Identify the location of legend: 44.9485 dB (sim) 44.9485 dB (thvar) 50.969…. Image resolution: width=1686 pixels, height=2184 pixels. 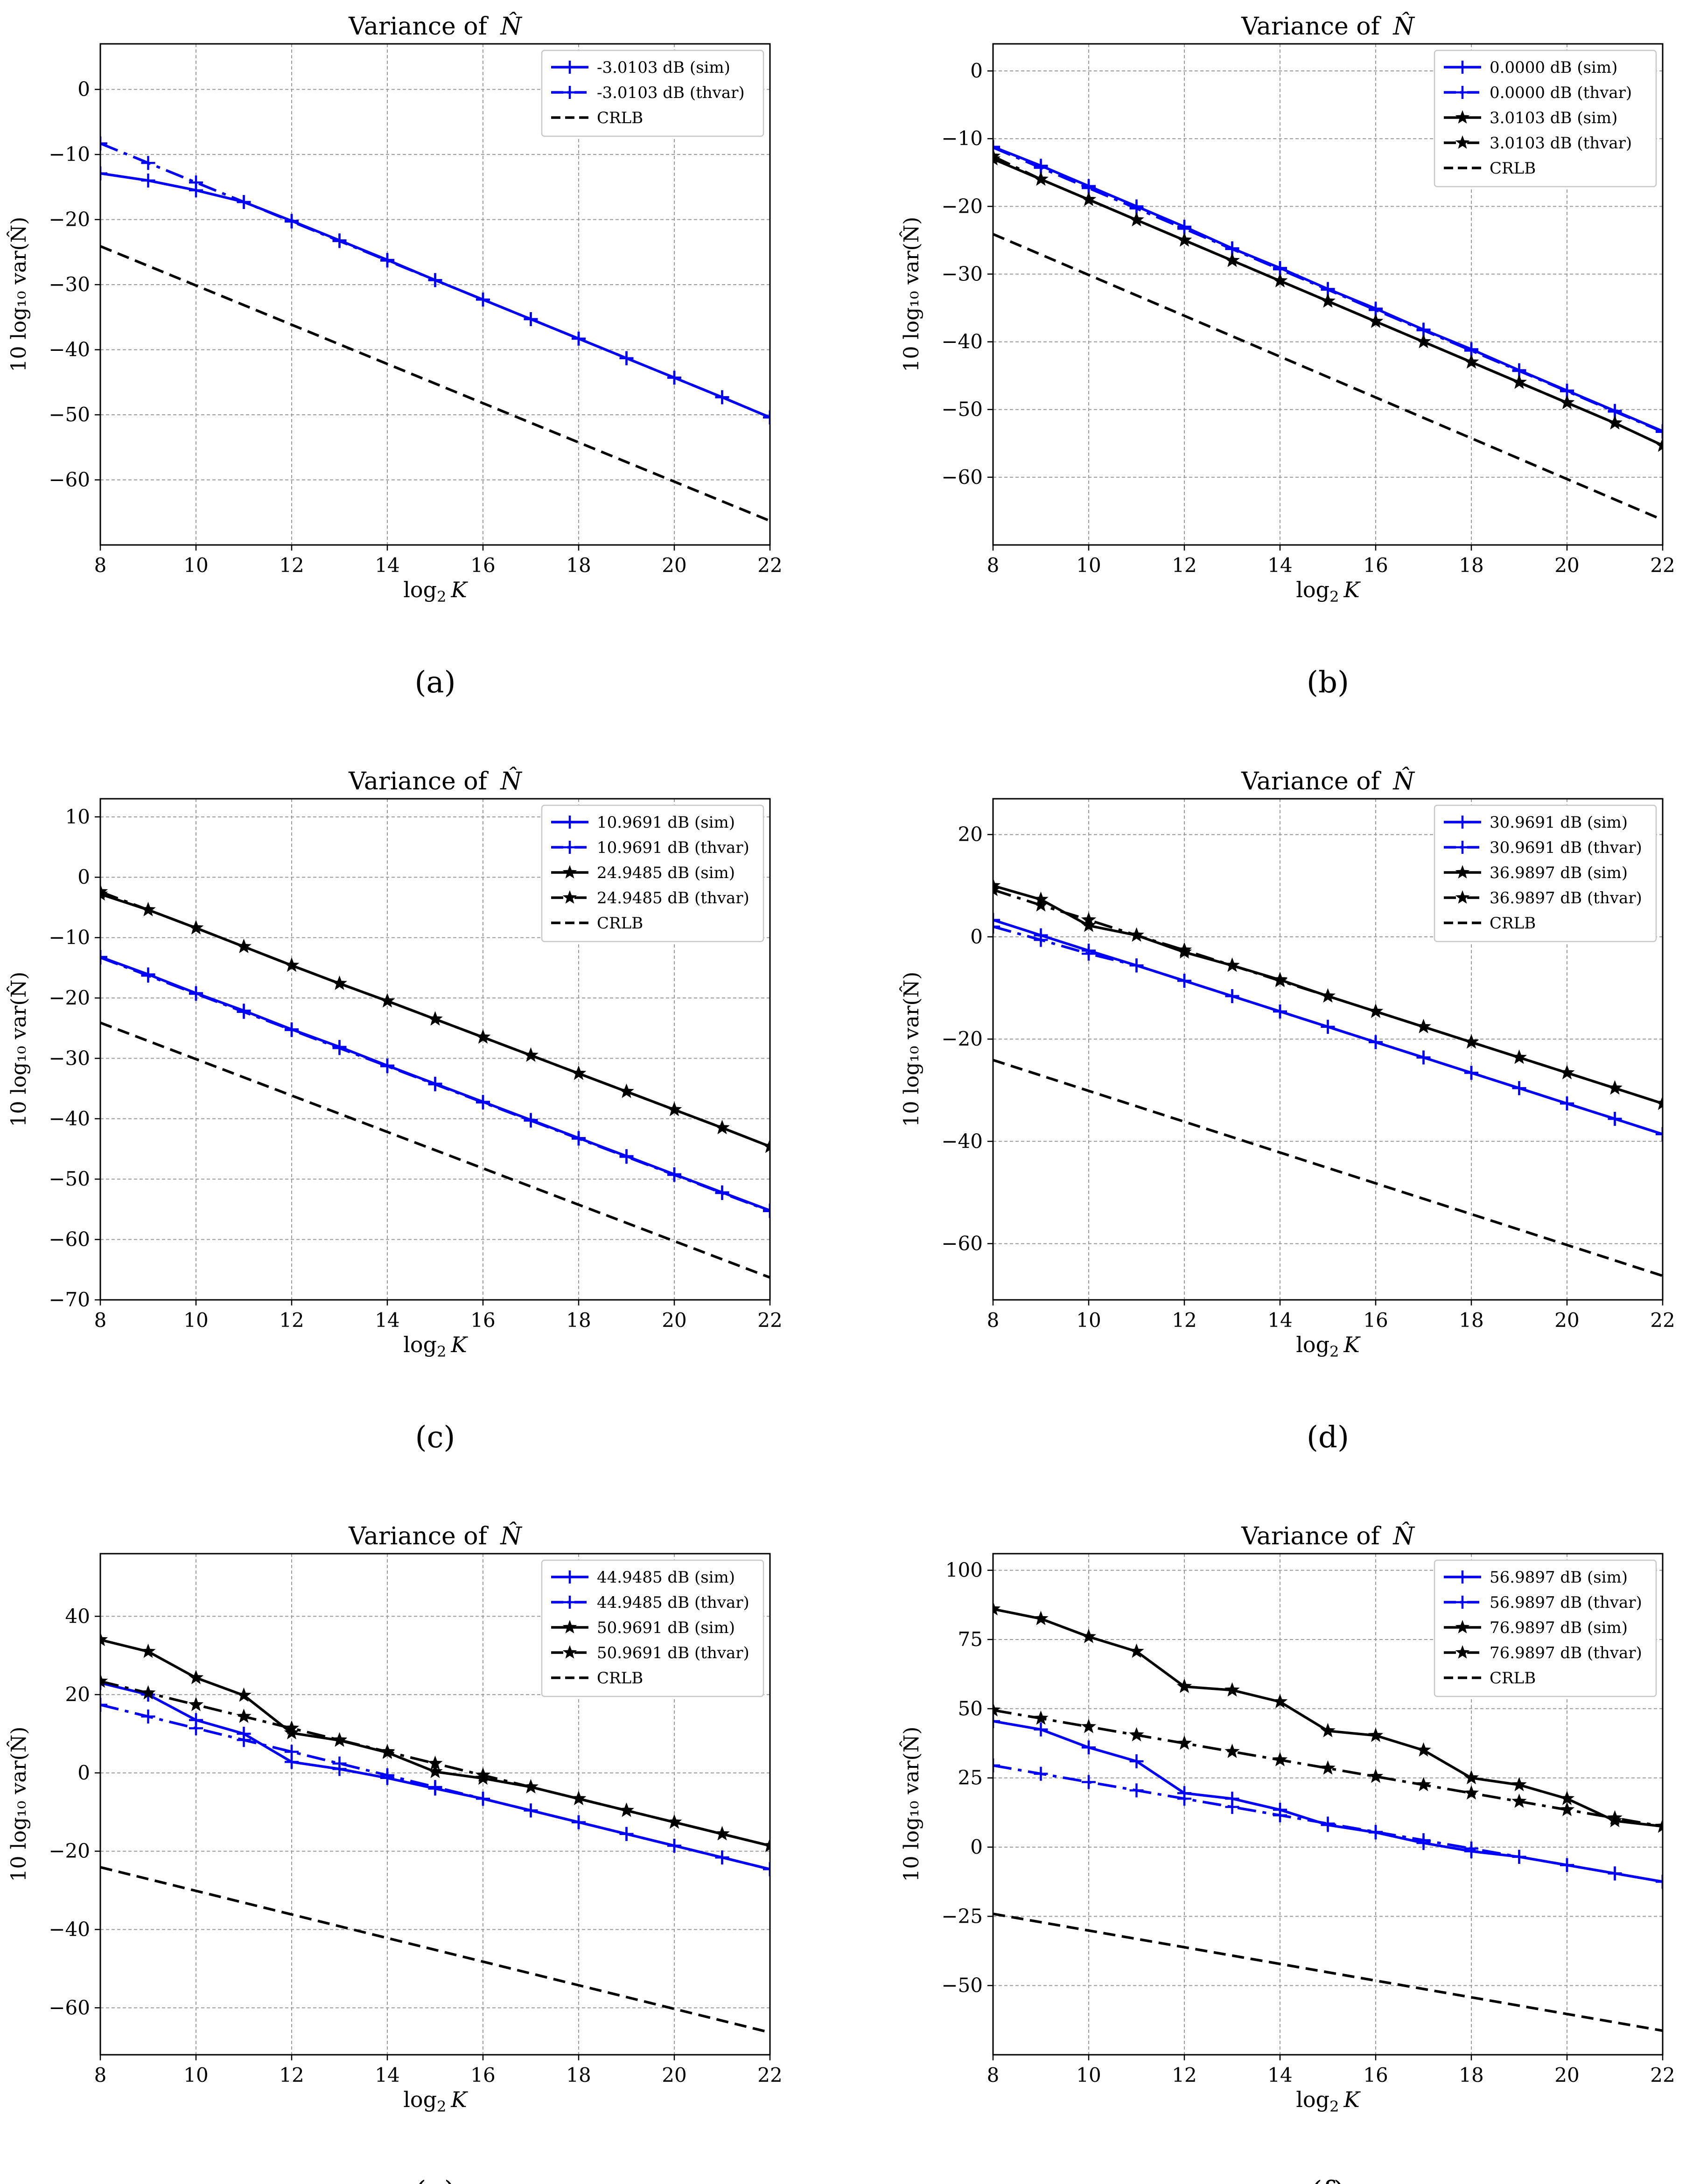
(652, 1628).